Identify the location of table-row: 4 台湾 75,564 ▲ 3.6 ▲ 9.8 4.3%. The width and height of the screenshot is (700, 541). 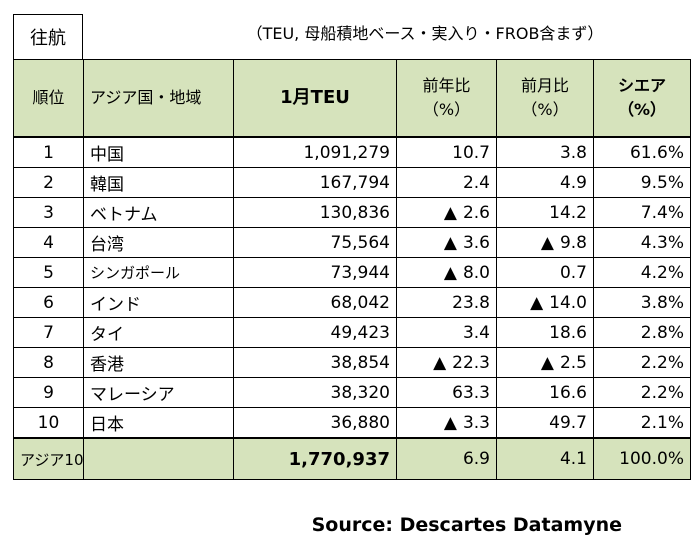
(352, 242).